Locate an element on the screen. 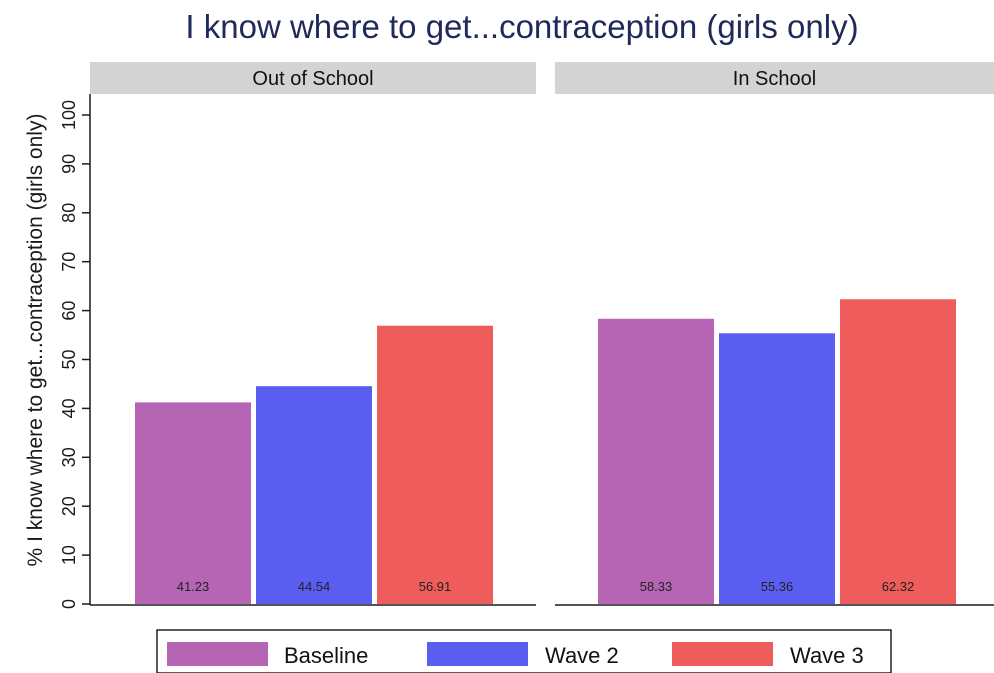 This screenshot has width=994, height=673. y-tick-label: 0 is located at coordinates (69, 604).